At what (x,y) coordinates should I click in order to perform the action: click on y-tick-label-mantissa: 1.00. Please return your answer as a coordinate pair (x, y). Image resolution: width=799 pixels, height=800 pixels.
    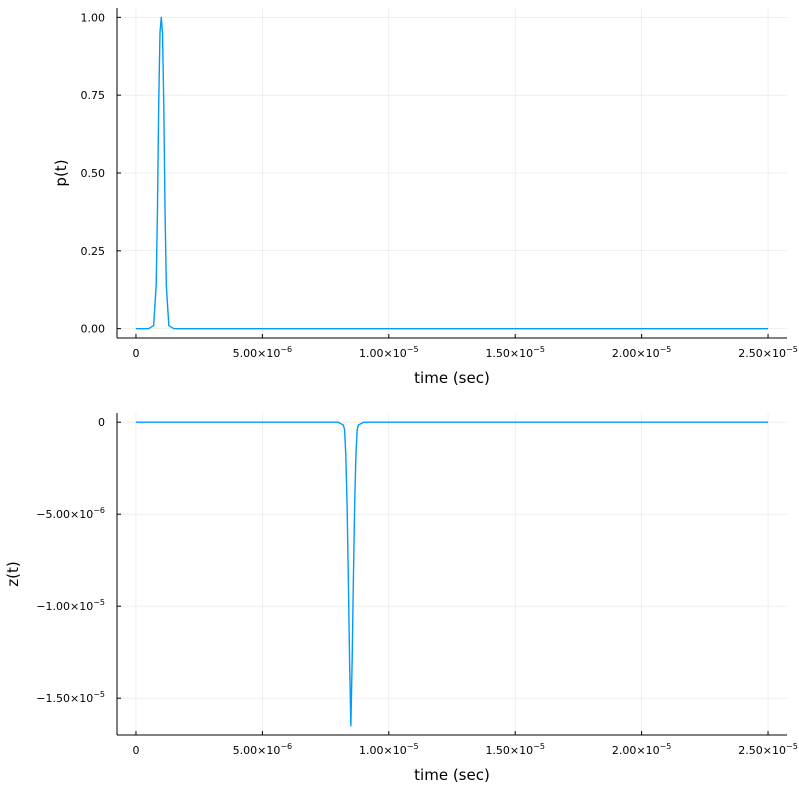
    Looking at the image, I should click on (93, 17).